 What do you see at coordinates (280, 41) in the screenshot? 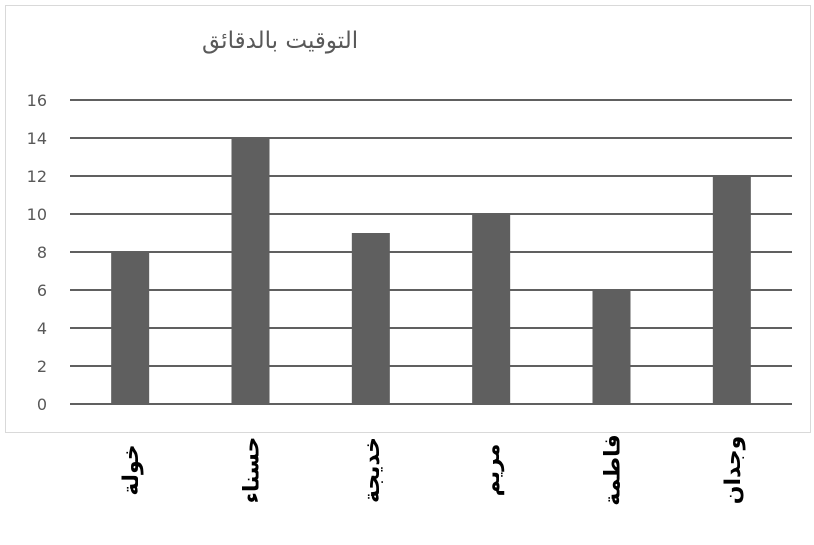
I see `chart-title: التوقيت بالدقائق` at bounding box center [280, 41].